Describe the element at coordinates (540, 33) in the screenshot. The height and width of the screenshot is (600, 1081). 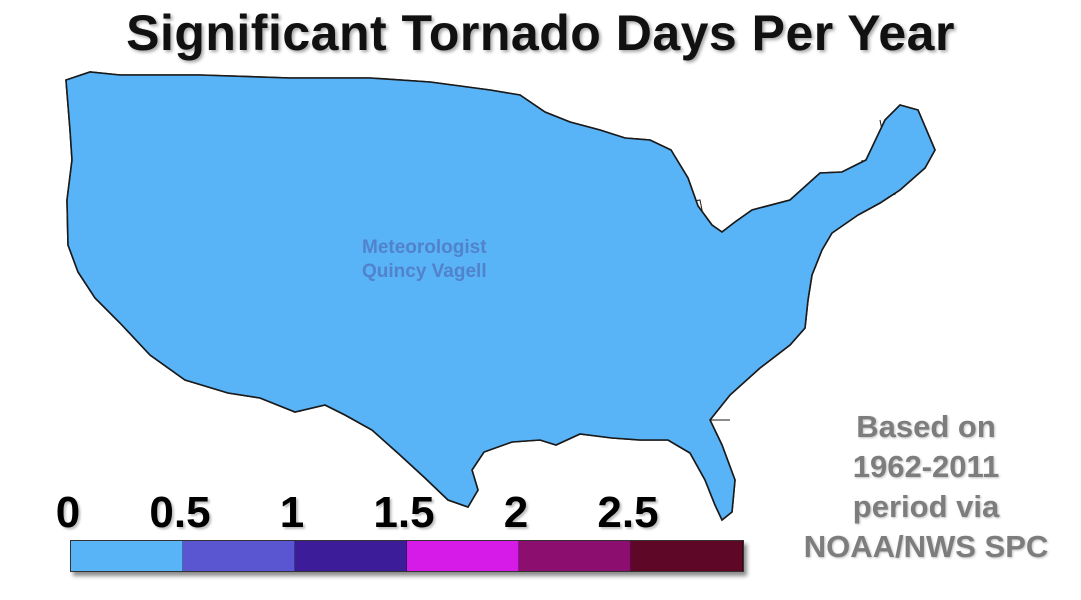
I see `map-title: Significant Tornado Days Per Year` at that location.